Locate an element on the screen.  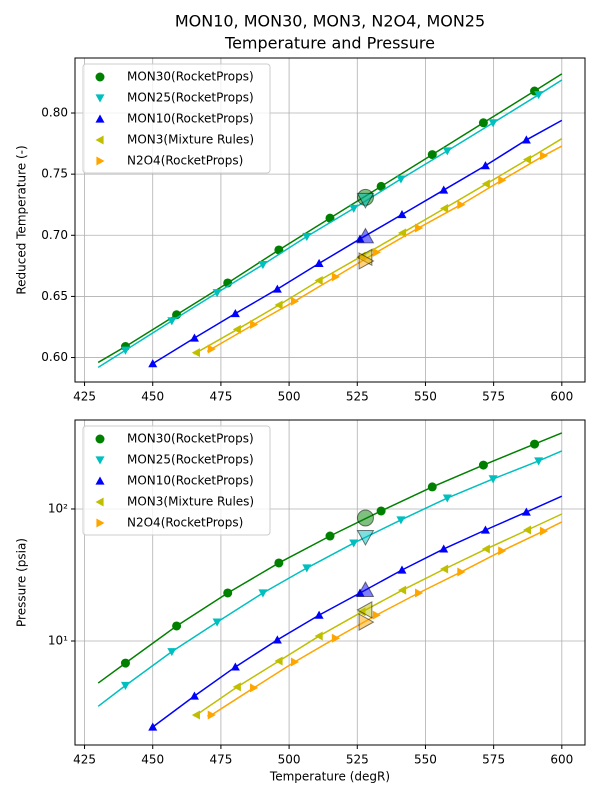
x-tick-label: 600 is located at coordinates (561, 397).